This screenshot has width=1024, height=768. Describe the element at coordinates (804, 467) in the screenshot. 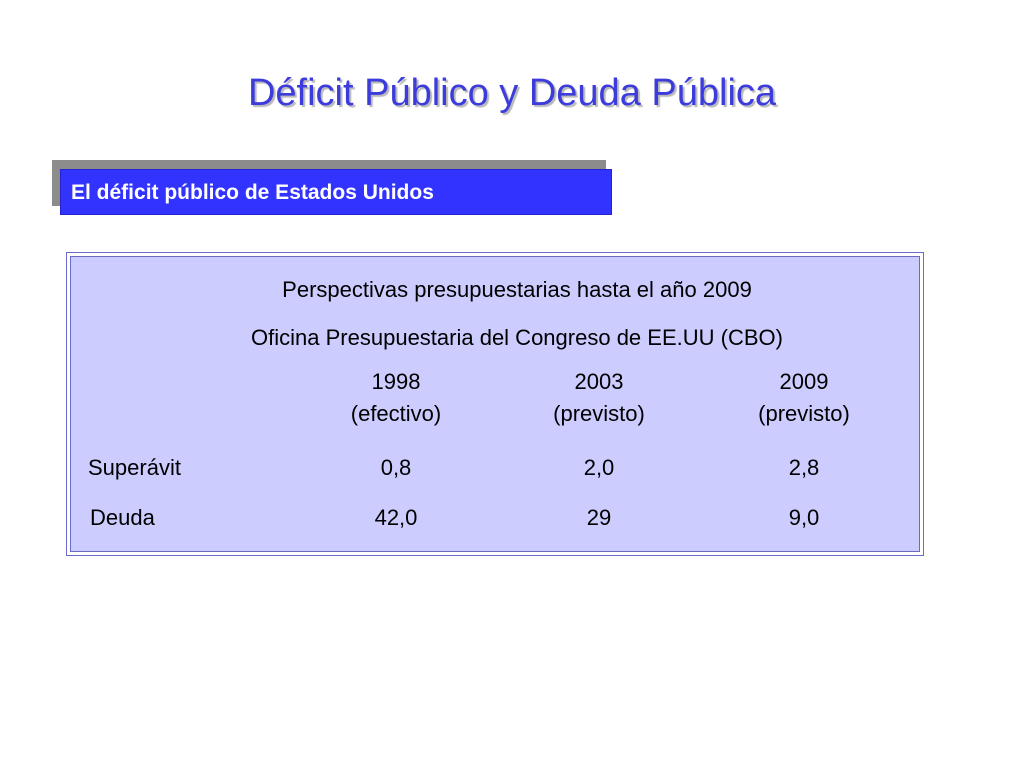

I see `table-cell: 2,8` at that location.